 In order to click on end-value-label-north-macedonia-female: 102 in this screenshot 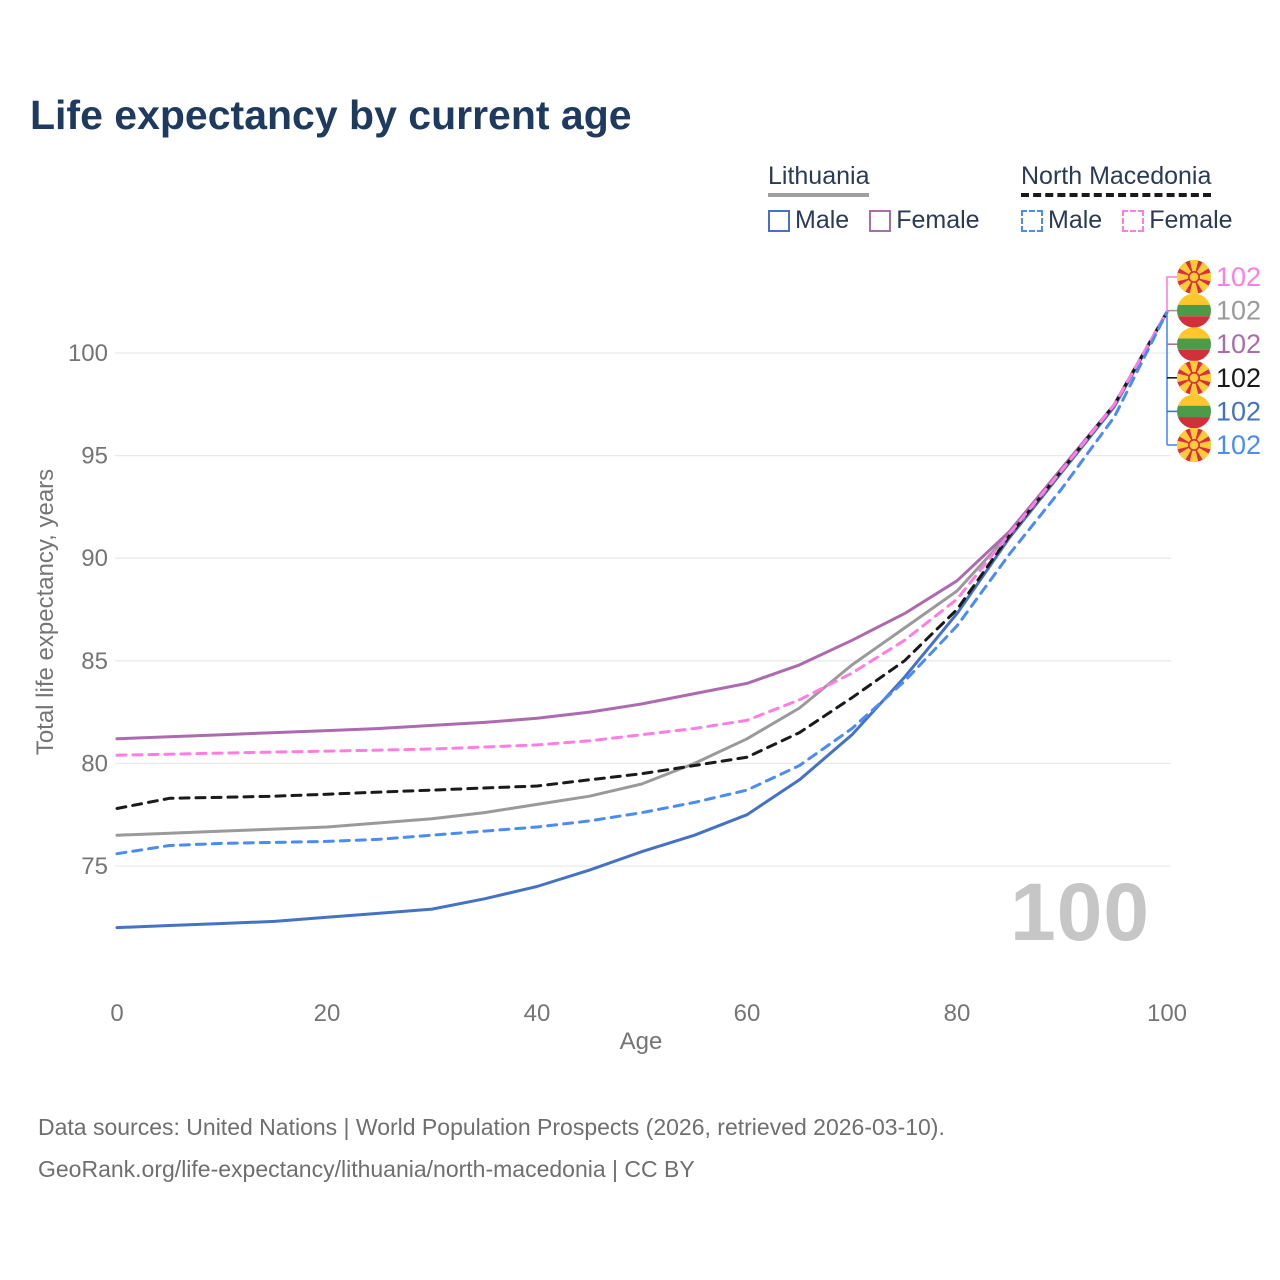, I will do `click(1238, 277)`.